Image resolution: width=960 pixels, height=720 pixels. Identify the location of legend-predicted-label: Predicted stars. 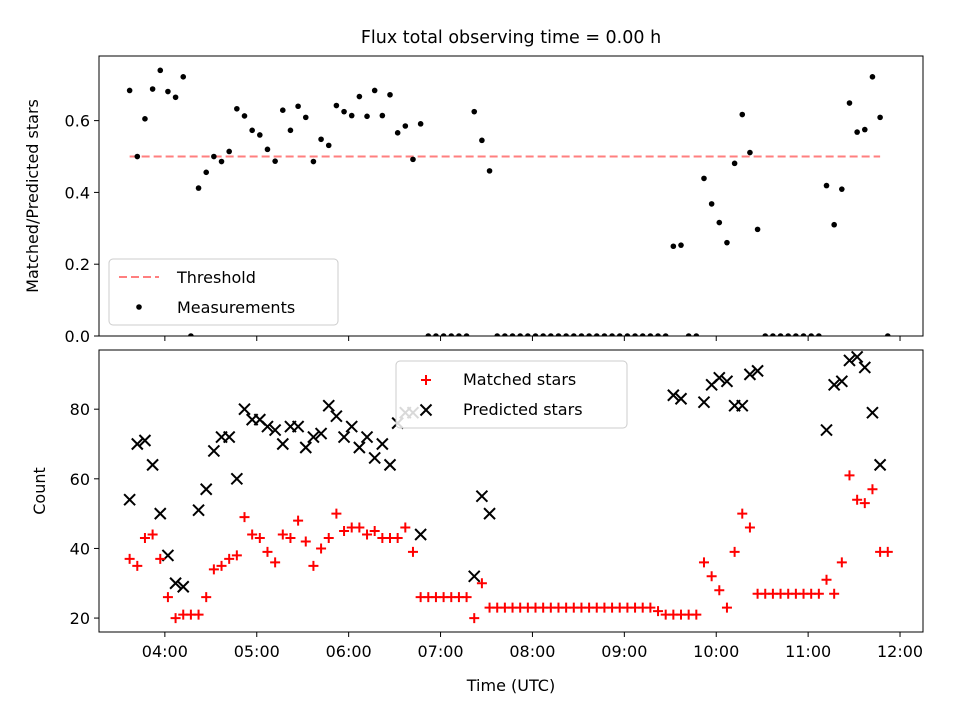
(523, 409).